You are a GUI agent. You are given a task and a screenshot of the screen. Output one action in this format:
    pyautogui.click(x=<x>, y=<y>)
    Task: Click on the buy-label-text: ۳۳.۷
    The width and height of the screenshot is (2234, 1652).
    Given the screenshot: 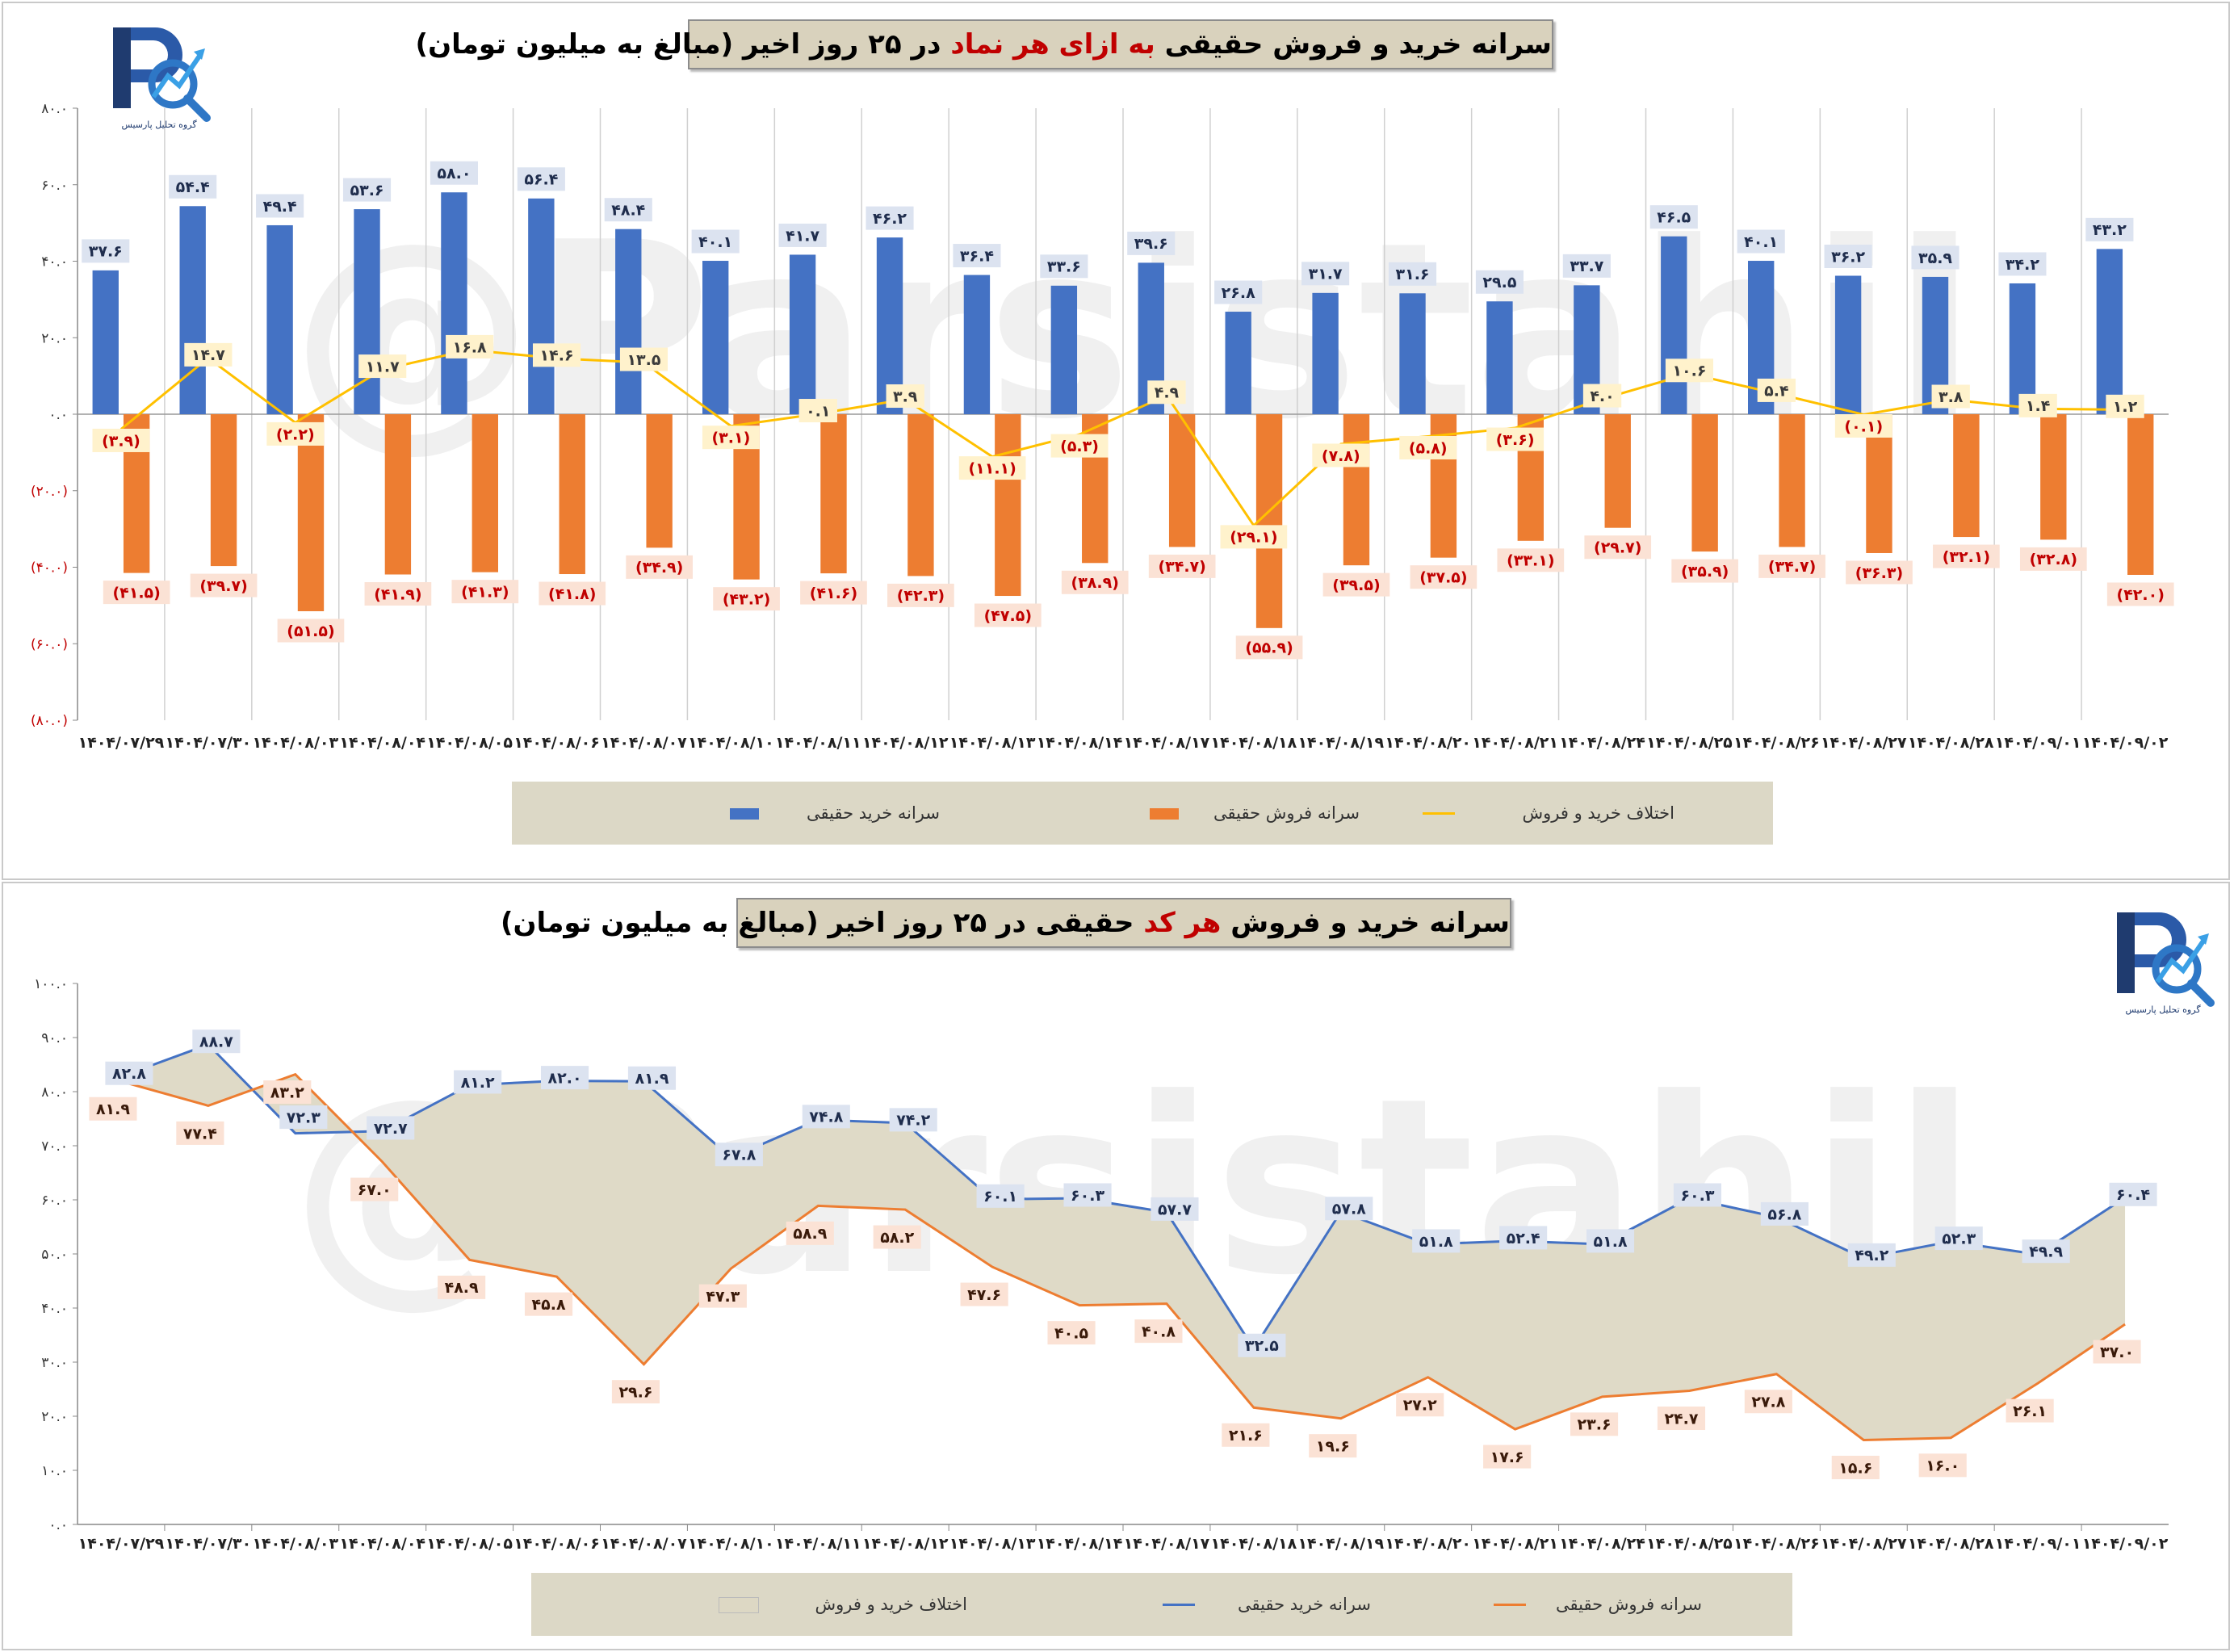 What is the action you would take?
    pyautogui.click(x=1587, y=266)
    